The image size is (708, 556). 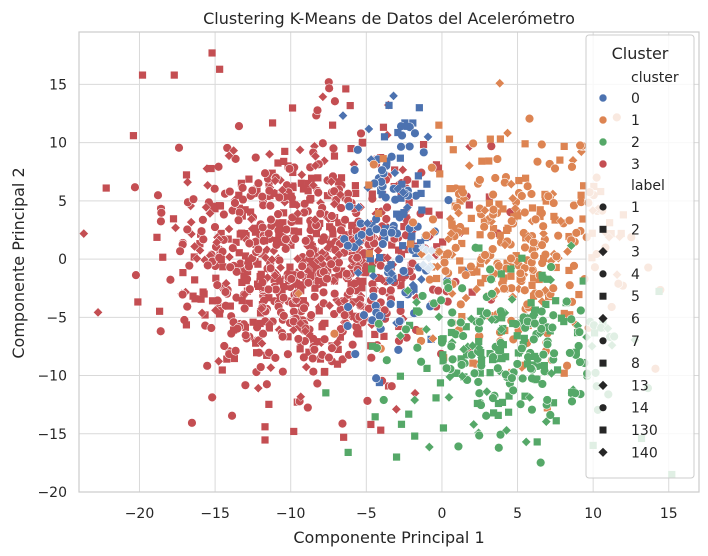 I want to click on legend-label-label-7: 7, so click(x=635, y=342).